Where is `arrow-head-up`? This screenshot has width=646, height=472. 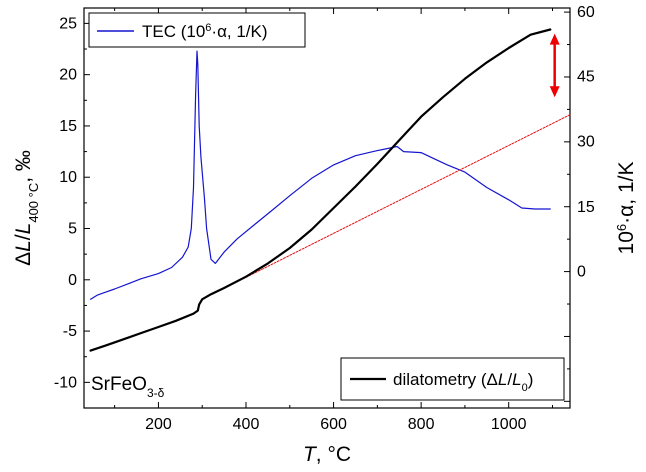
arrow-head-up is located at coordinates (554, 39).